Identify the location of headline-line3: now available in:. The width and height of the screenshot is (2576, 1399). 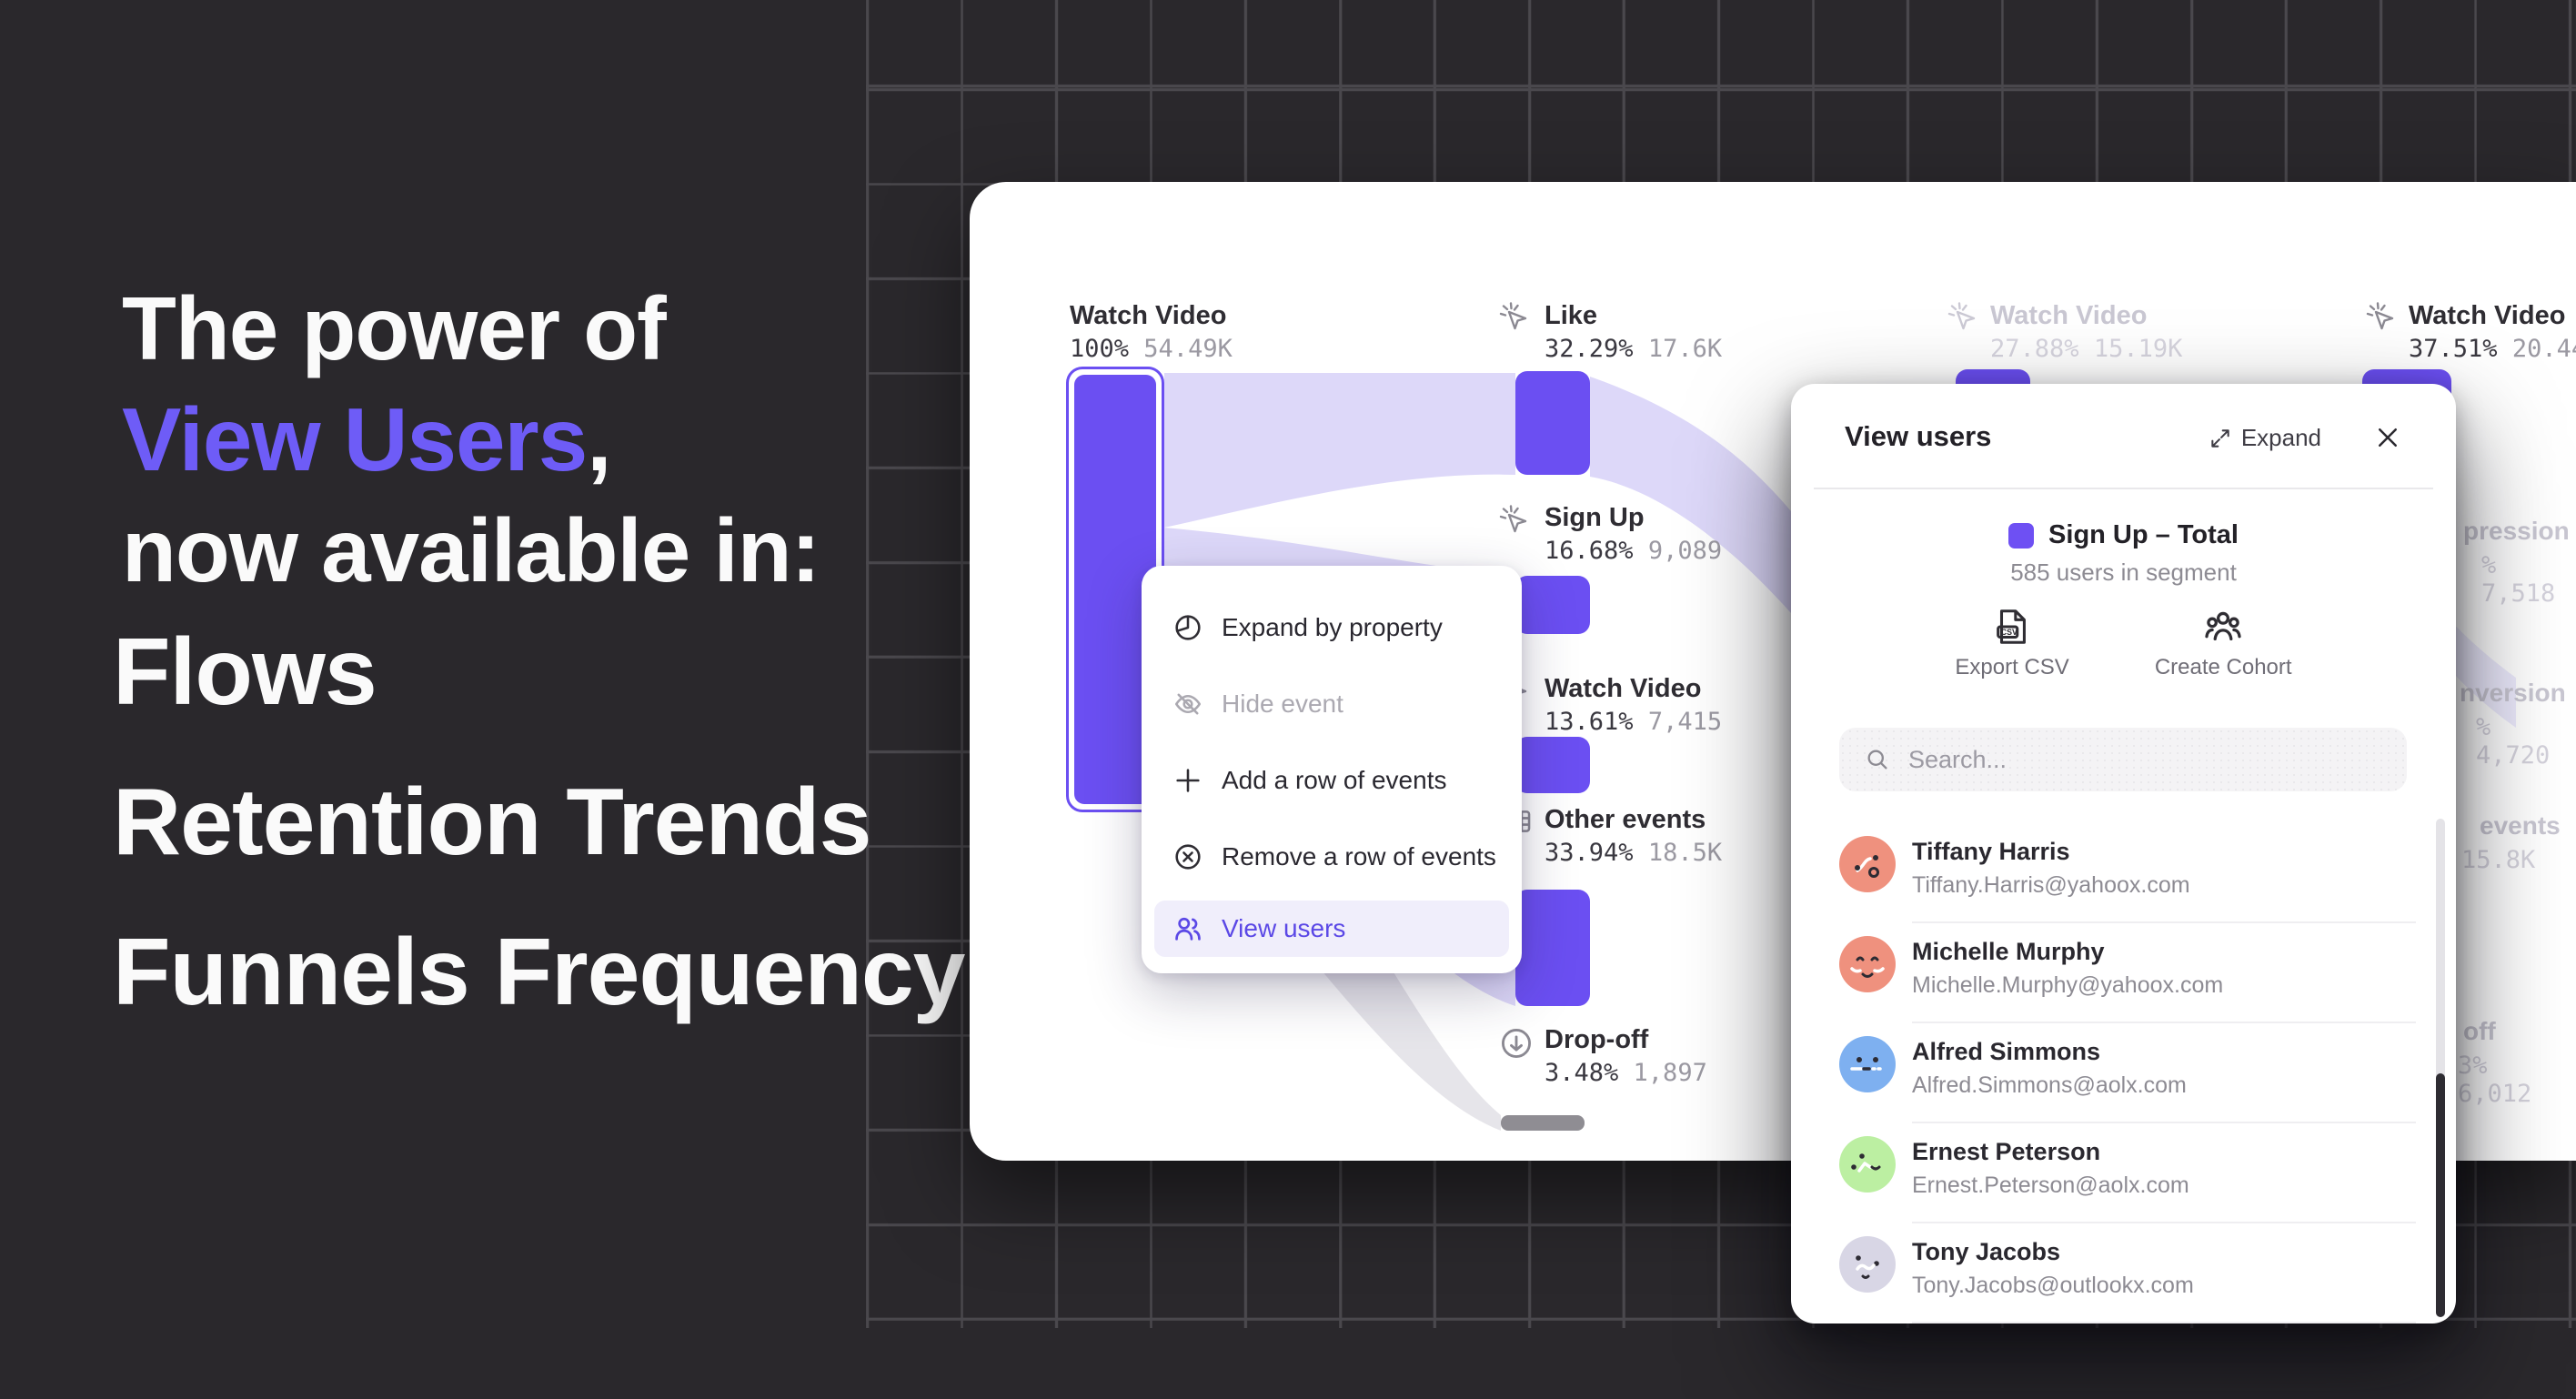
(471, 550).